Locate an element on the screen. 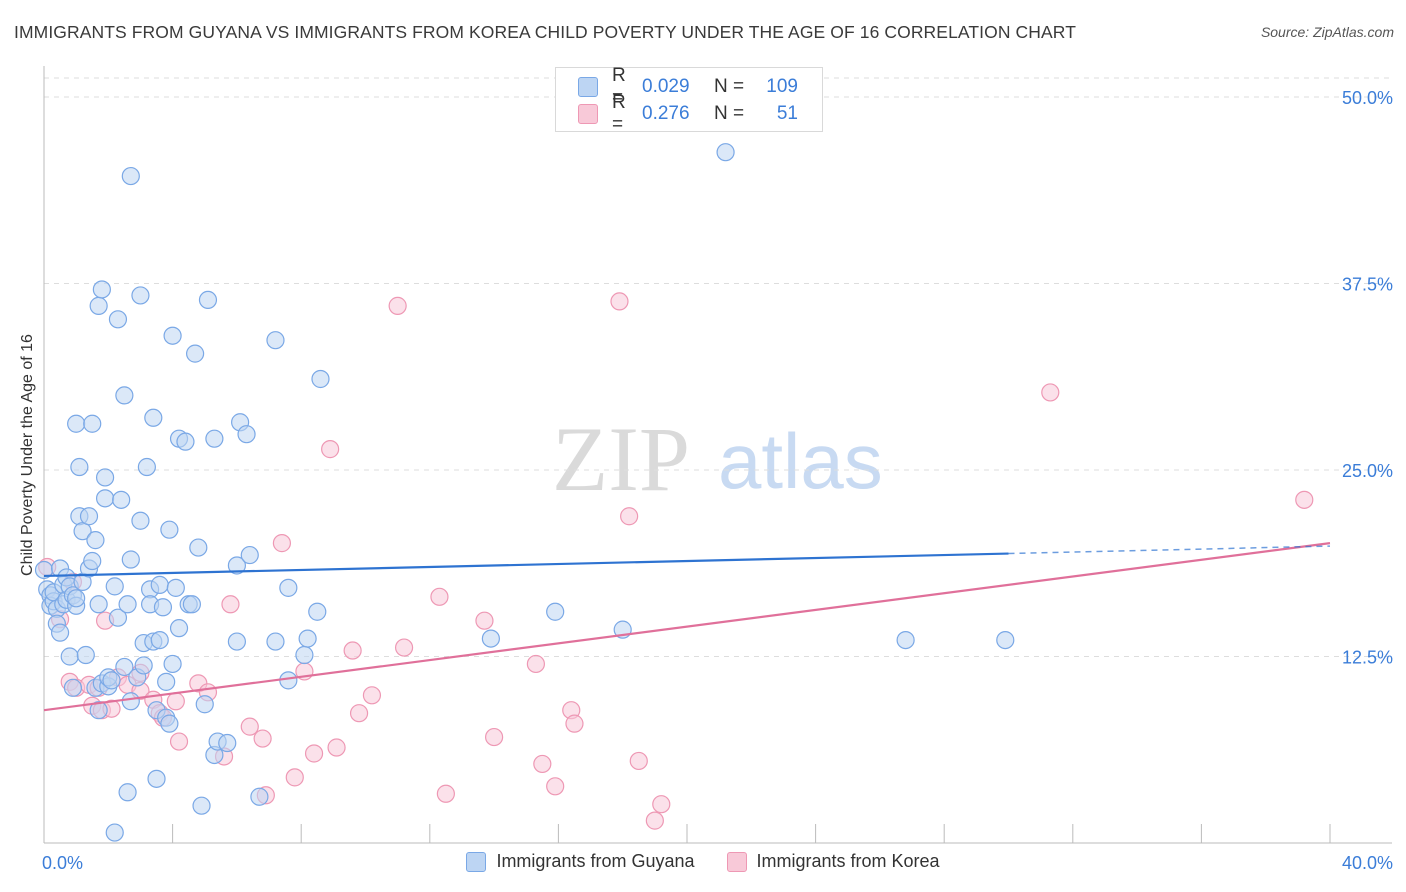  source-credit: Source: ZipAtlas.com is located at coordinates (1327, 32).